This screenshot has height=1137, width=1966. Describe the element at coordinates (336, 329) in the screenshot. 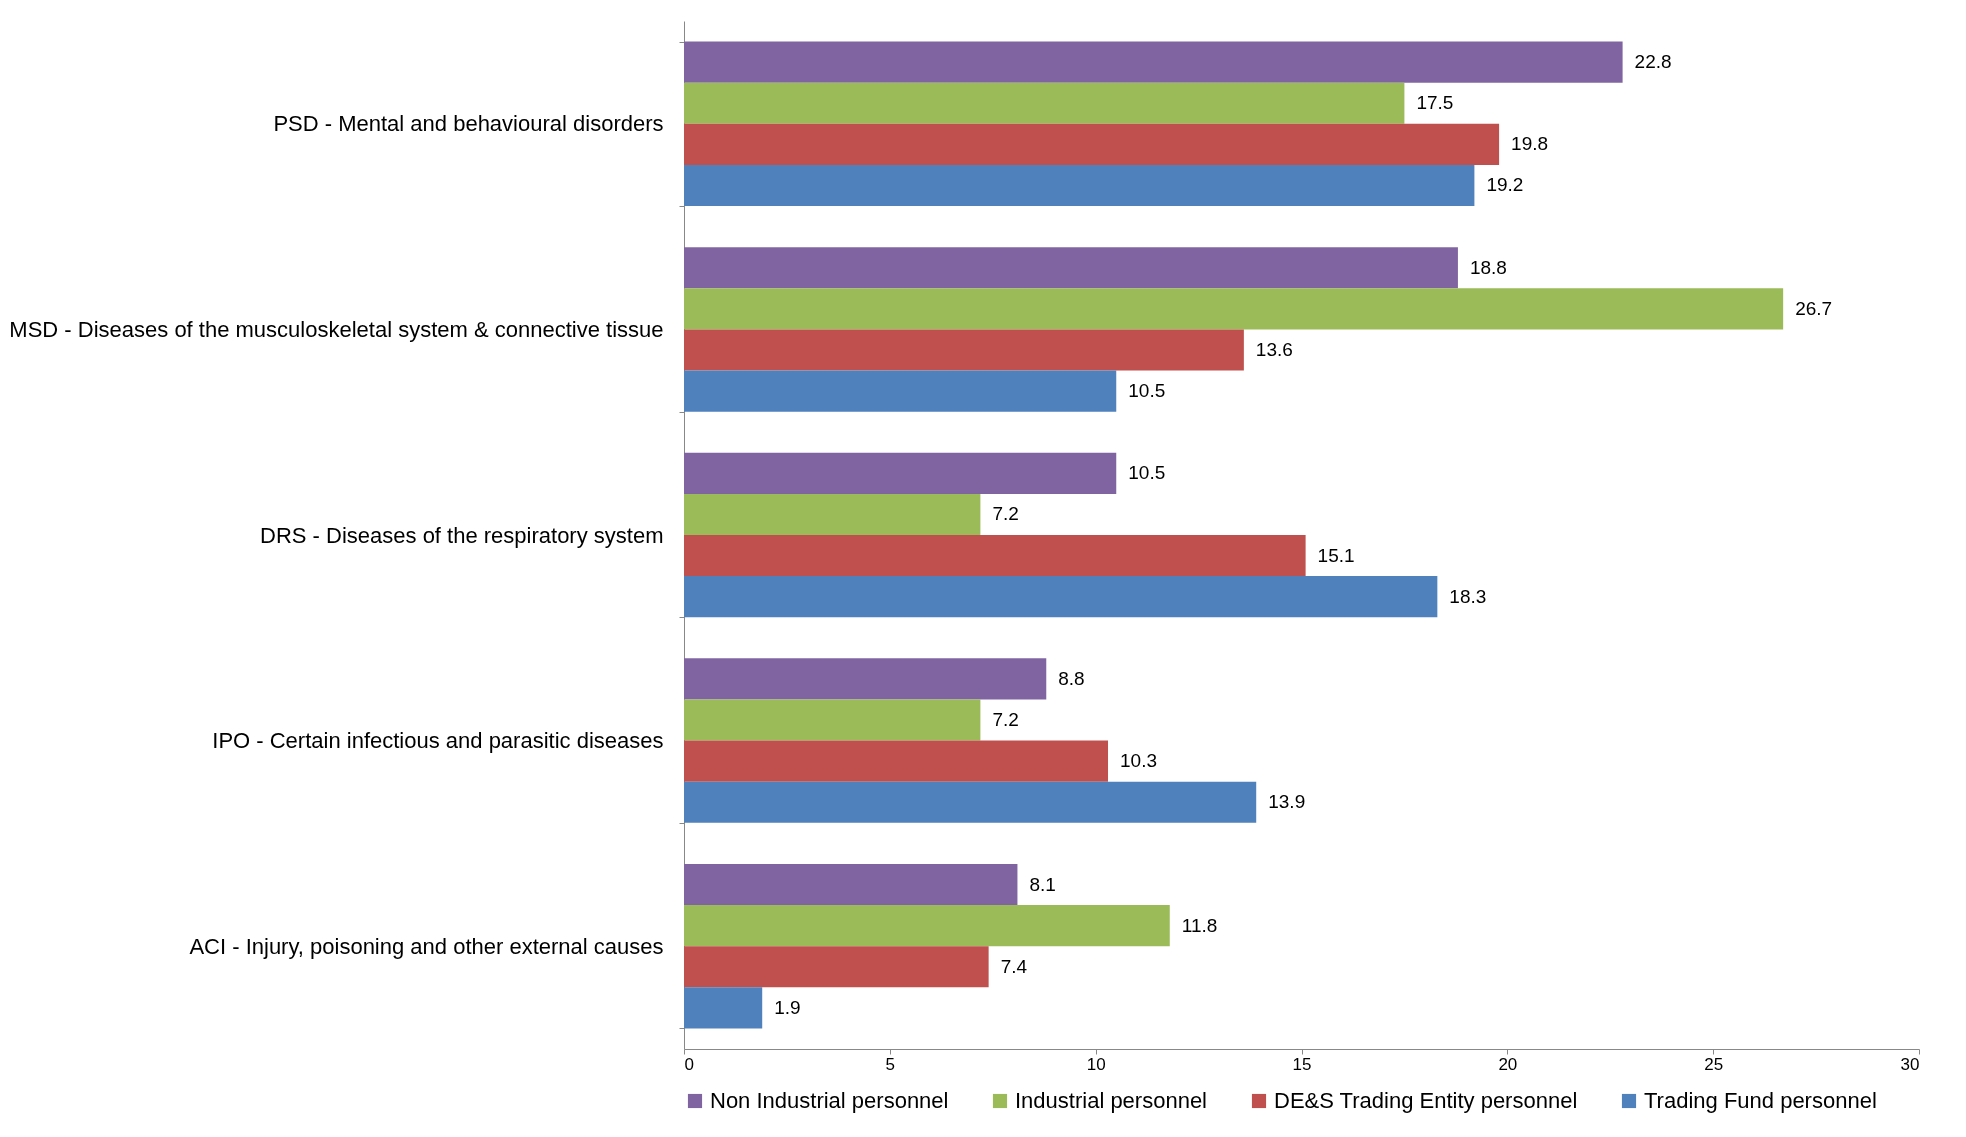

I see `y-tick-label: MSD - Diseases of the musculoskeletal system & connective tissue` at that location.